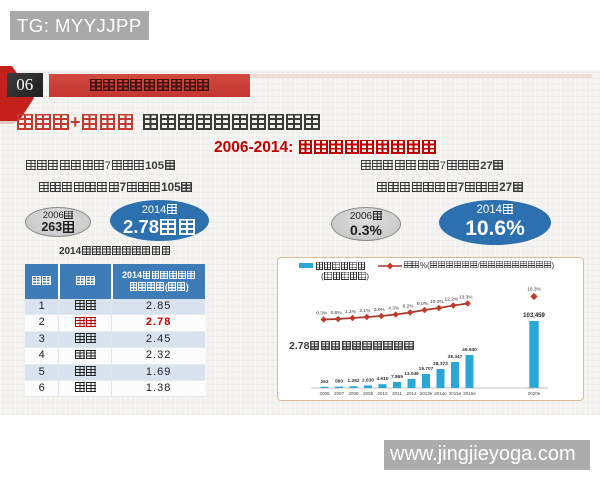 The image size is (600, 480). I want to click on svg-text: 2.1%, so click(365, 311).